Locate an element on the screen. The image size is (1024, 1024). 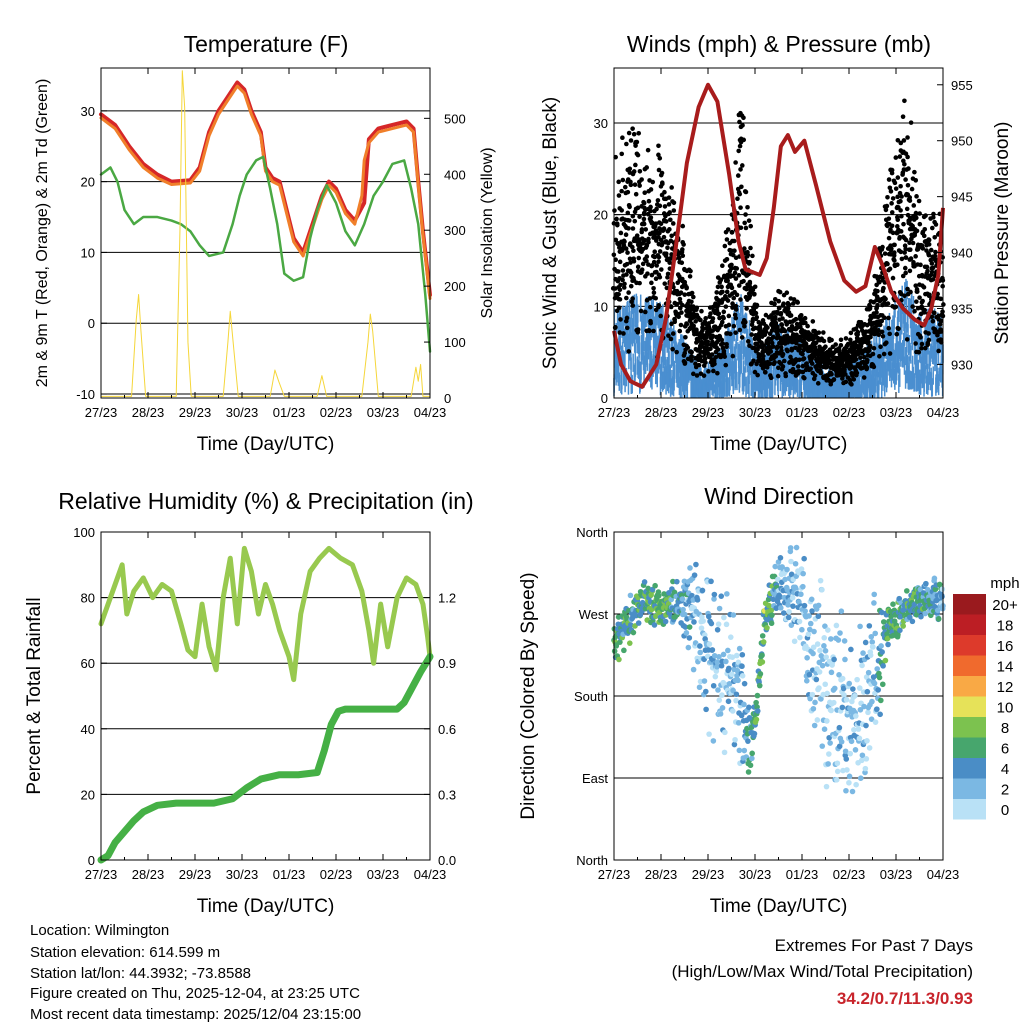
y-right-tick-label: 500 is located at coordinates (455, 118).